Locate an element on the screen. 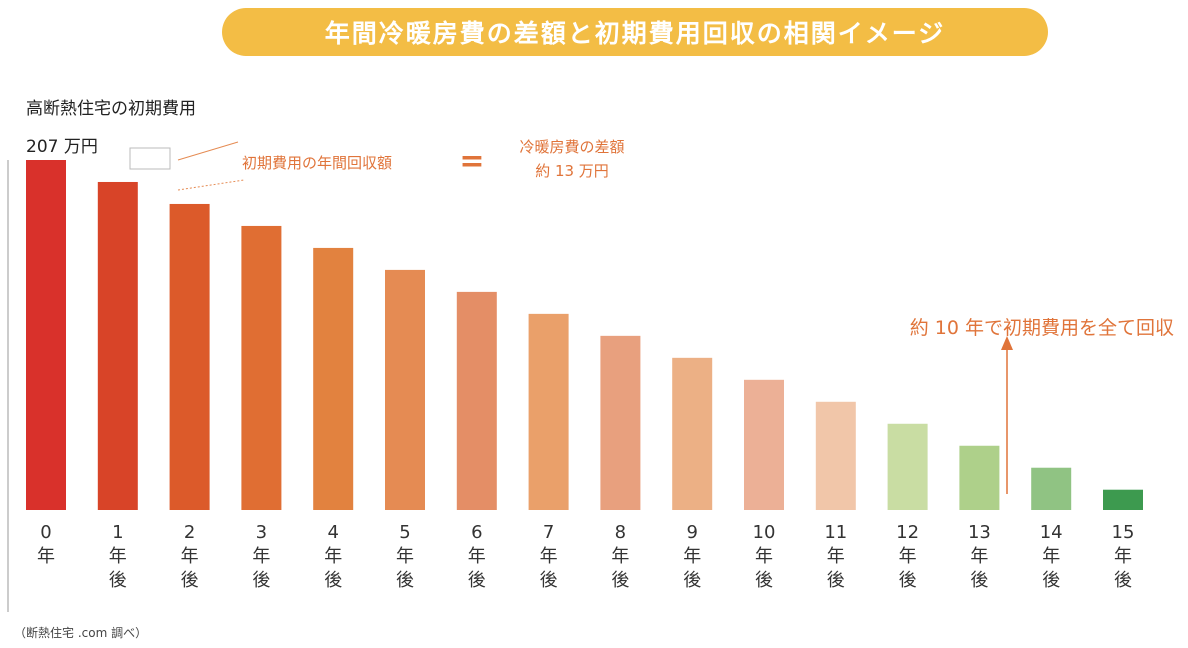 The image size is (1188, 648). x-tick-number-15: 15 is located at coordinates (1123, 532).